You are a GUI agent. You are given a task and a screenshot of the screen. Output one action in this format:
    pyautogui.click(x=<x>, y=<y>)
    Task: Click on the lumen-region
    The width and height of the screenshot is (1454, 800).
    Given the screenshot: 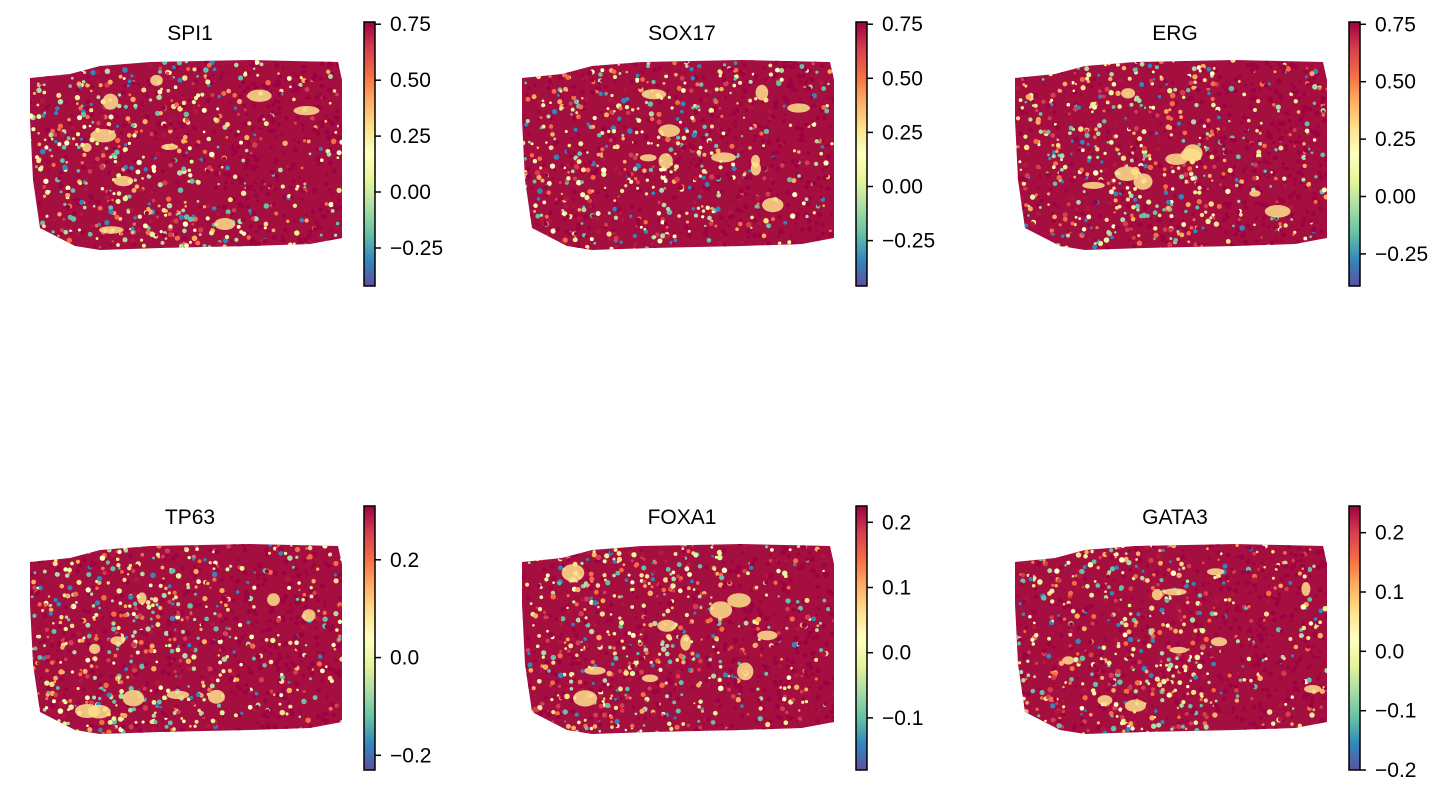 What is the action you would take?
    pyautogui.click(x=170, y=146)
    